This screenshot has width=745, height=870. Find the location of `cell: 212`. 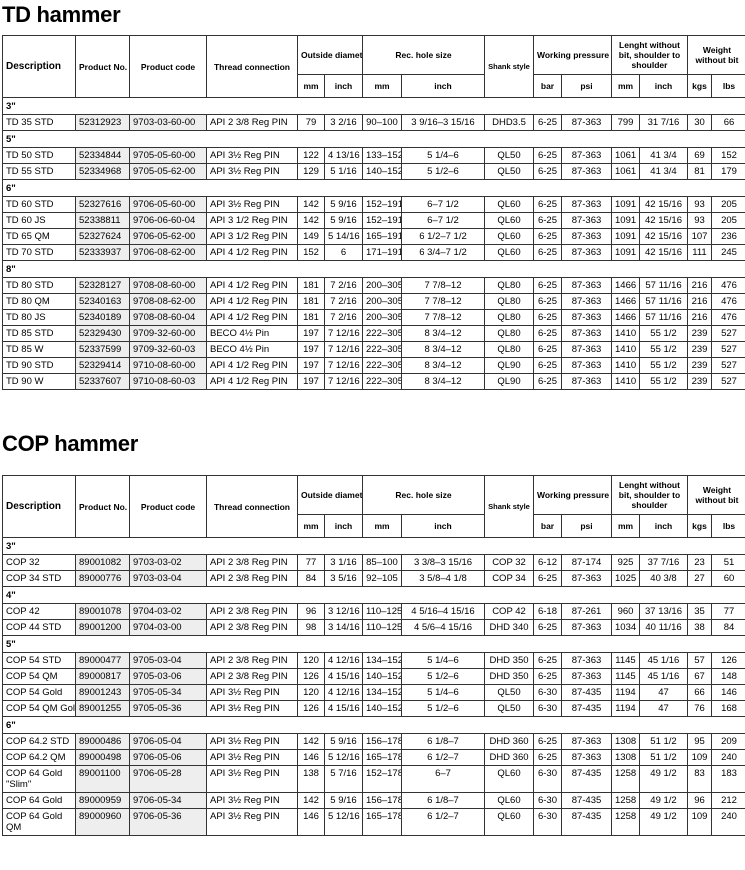

cell: 212 is located at coordinates (728, 800).